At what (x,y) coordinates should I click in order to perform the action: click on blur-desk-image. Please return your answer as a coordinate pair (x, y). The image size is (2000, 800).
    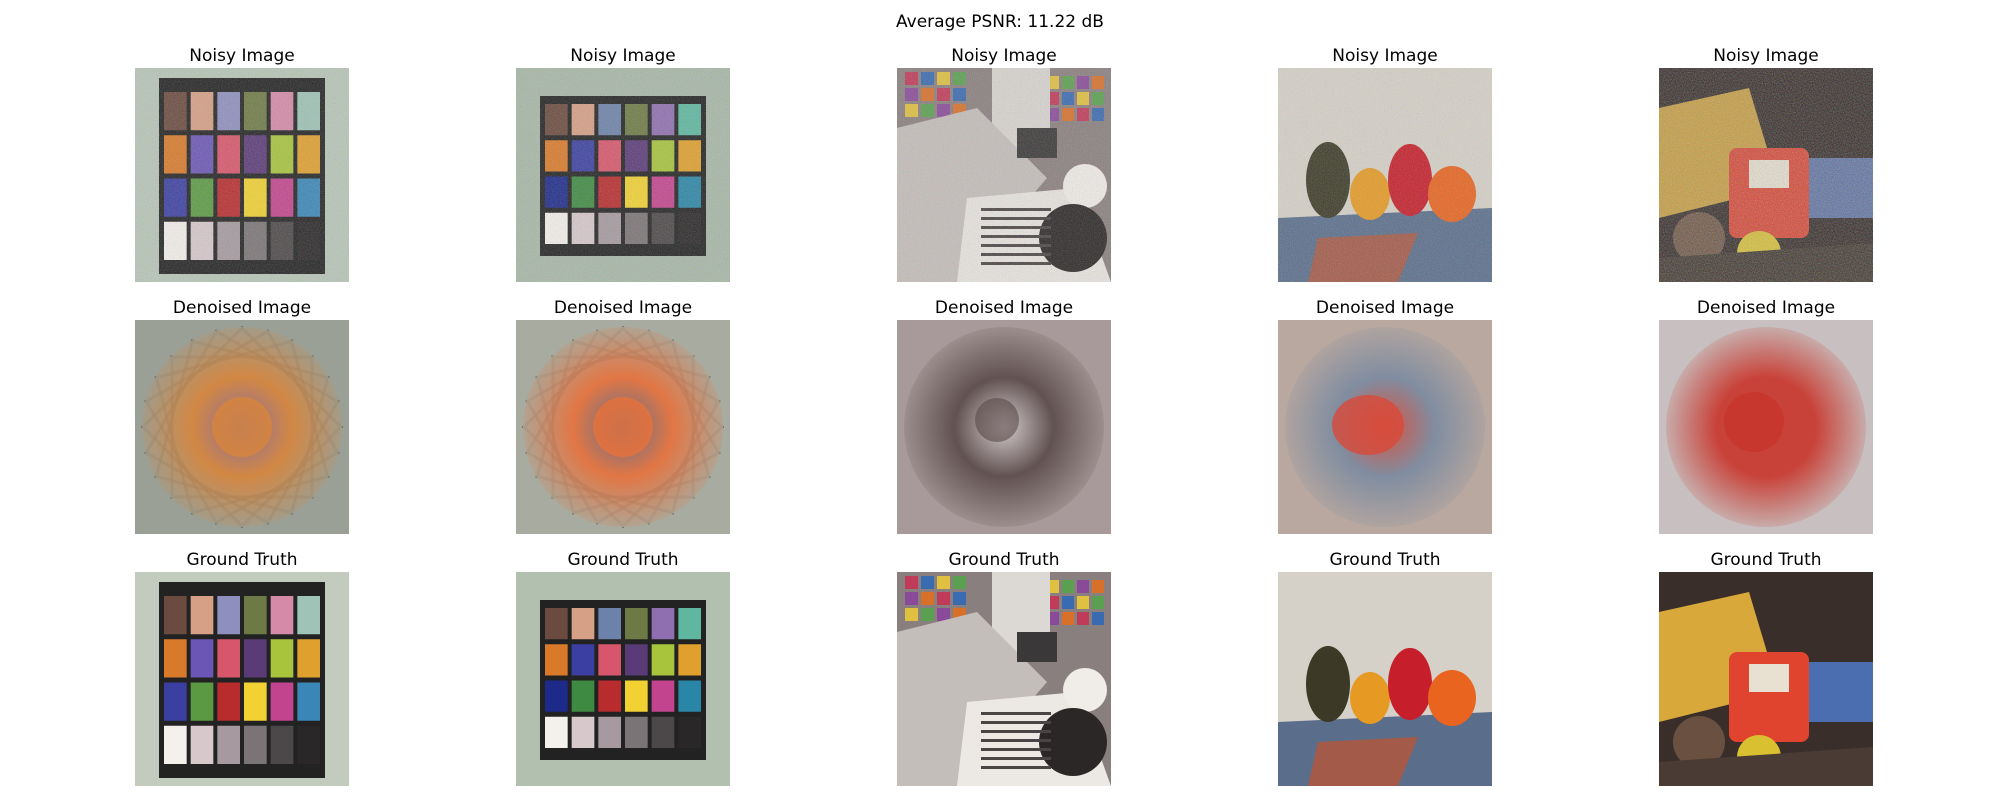
    Looking at the image, I should click on (1004, 427).